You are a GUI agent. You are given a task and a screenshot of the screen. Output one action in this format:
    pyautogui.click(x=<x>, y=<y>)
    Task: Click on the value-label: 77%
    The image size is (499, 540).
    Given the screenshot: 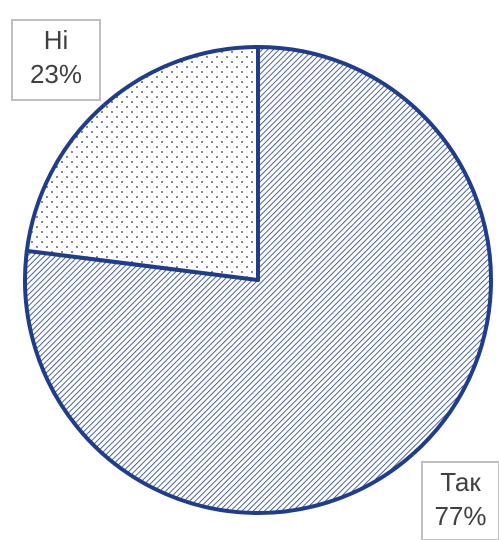 What is the action you would take?
    pyautogui.click(x=460, y=516)
    